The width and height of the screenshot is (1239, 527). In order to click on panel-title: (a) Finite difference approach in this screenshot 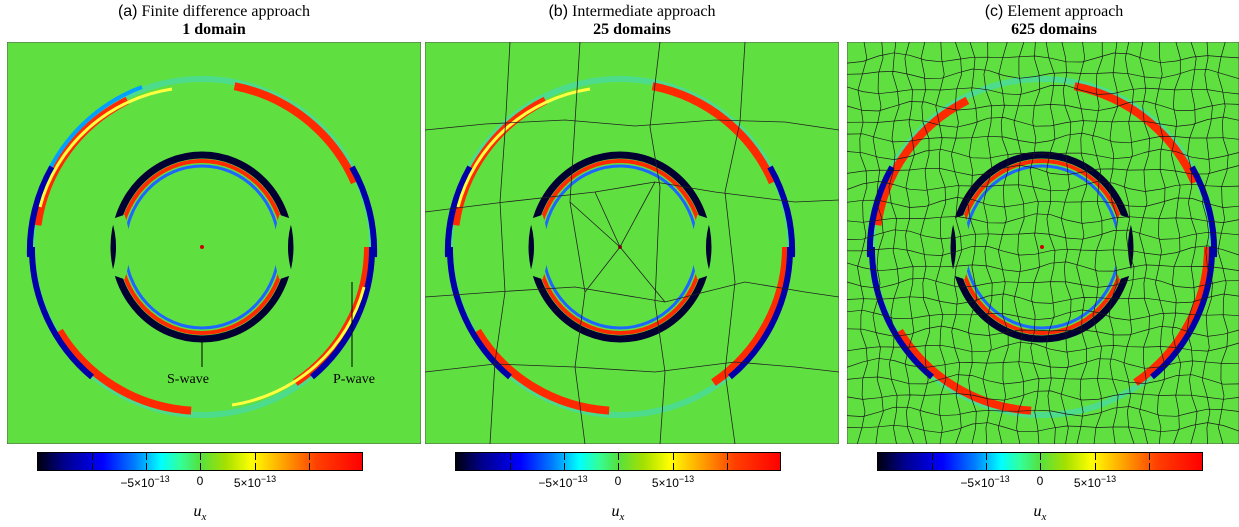, I will do `click(214, 11)`.